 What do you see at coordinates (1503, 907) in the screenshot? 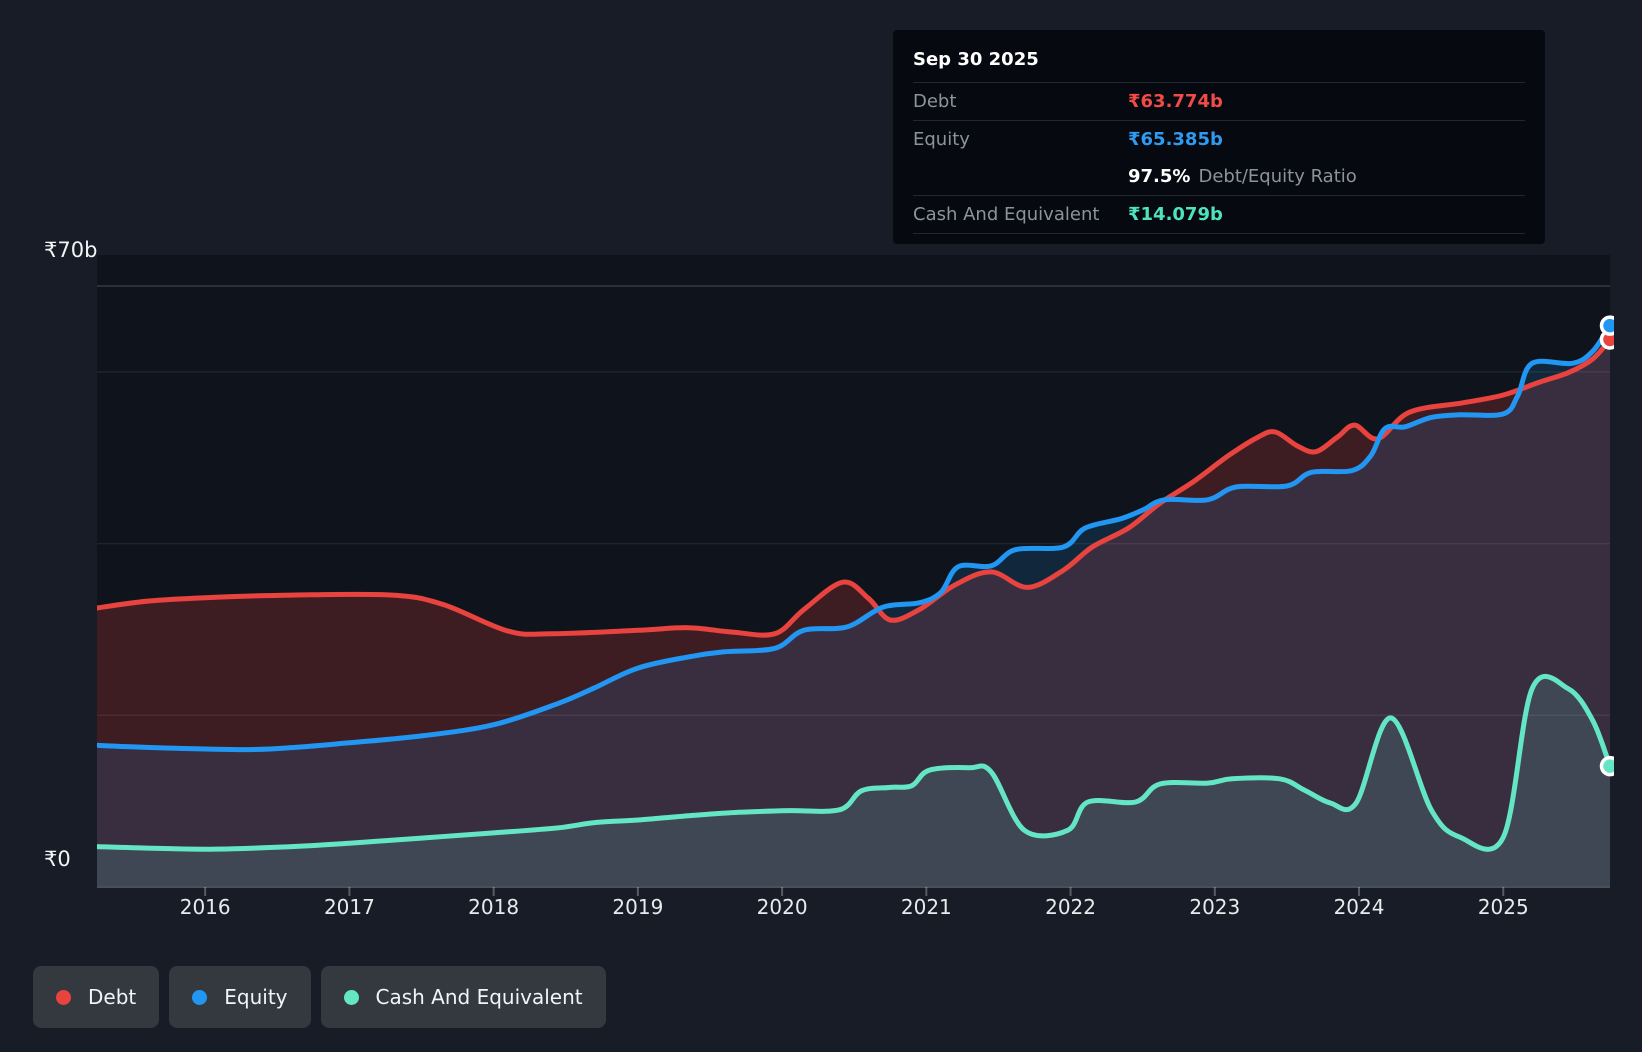
I see `x-axis-label-2025: 2025` at bounding box center [1503, 907].